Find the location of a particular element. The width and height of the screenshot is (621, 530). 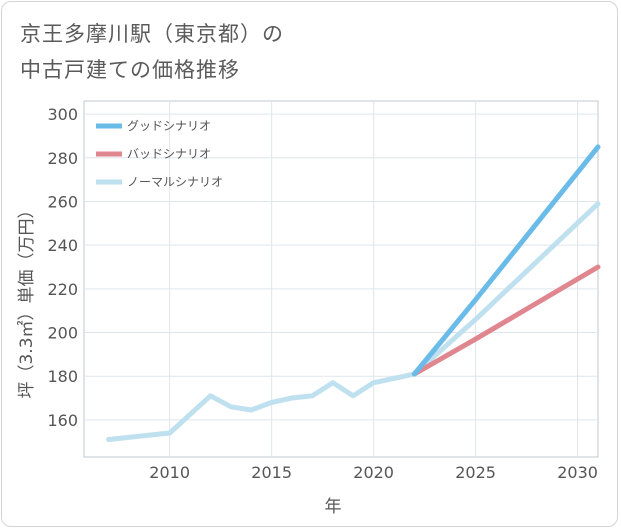

y-tick-label: 300 is located at coordinates (62, 114).